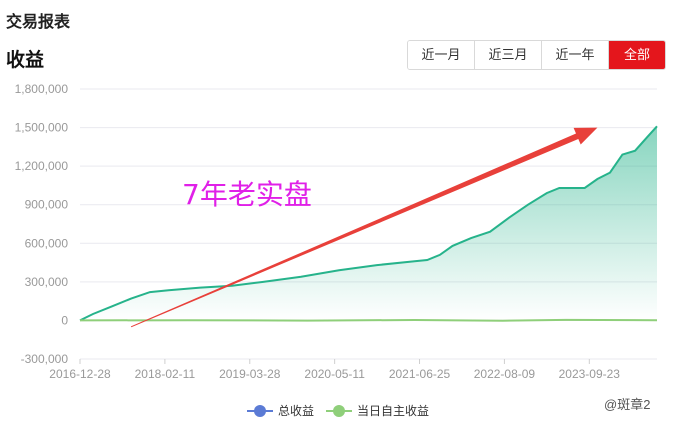  I want to click on legend-daily-icon, so click(339, 410).